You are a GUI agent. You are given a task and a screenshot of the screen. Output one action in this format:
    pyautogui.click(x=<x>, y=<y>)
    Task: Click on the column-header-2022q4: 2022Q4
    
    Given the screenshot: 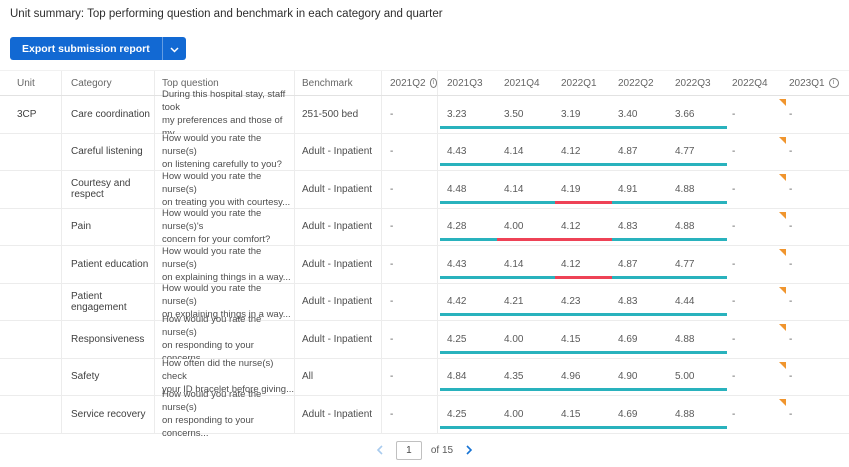 What is the action you would take?
    pyautogui.click(x=751, y=83)
    